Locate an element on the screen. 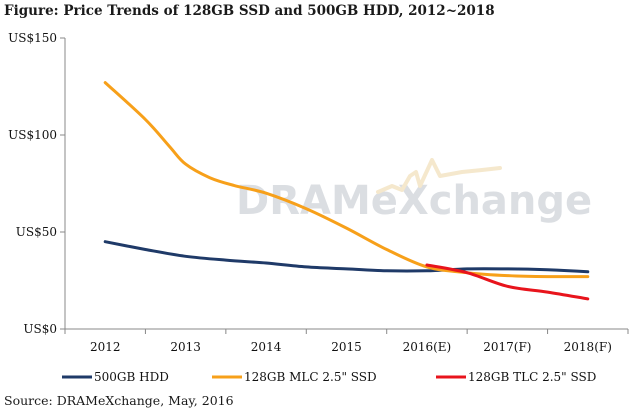 The image size is (637, 412). watermark-squiggle-icon is located at coordinates (439, 176).